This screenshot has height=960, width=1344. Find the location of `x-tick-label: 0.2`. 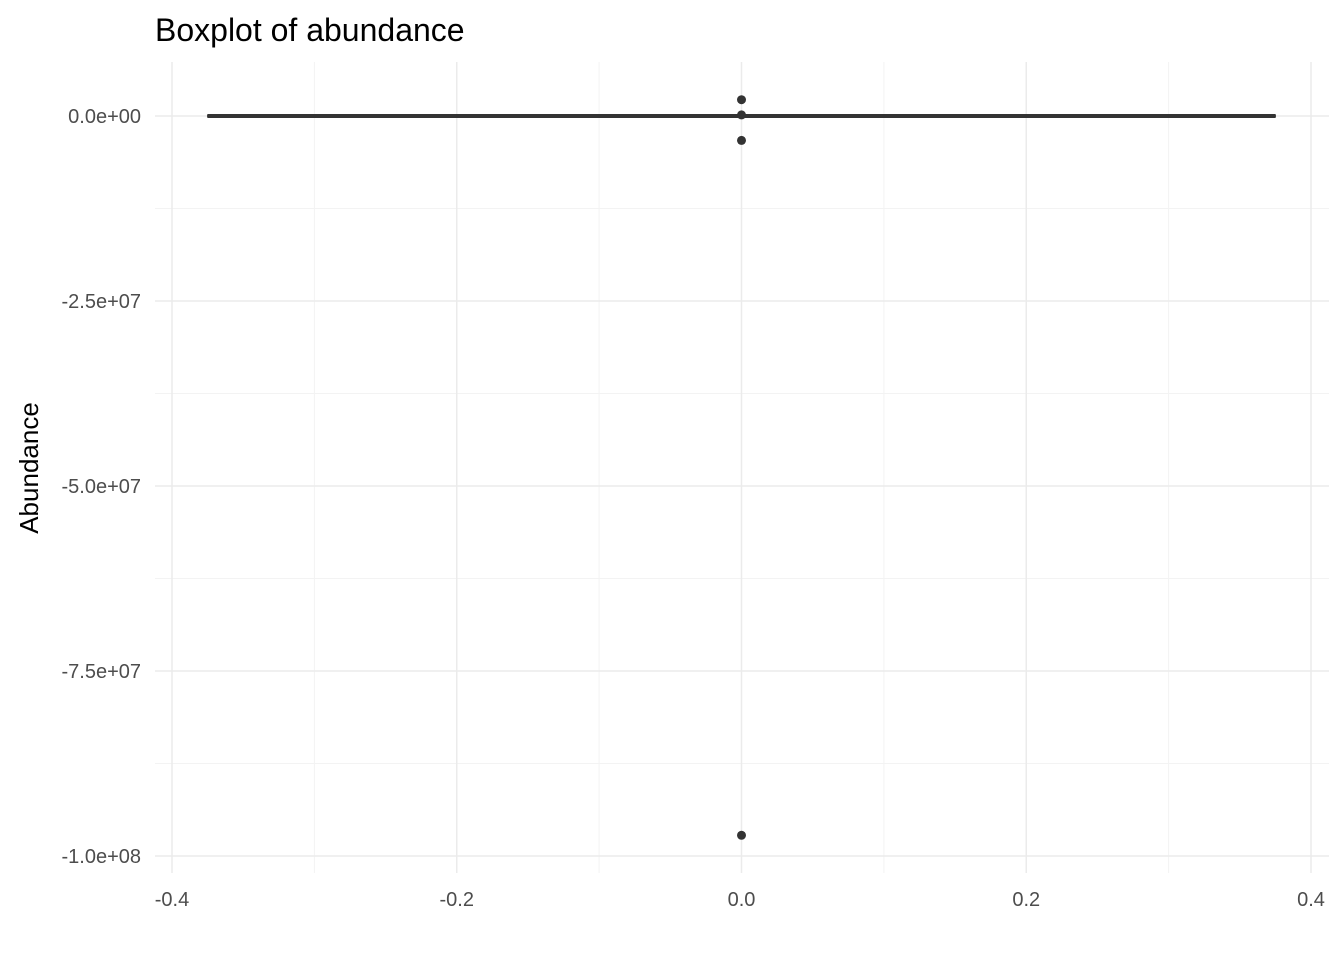

x-tick-label: 0.2 is located at coordinates (1026, 900).